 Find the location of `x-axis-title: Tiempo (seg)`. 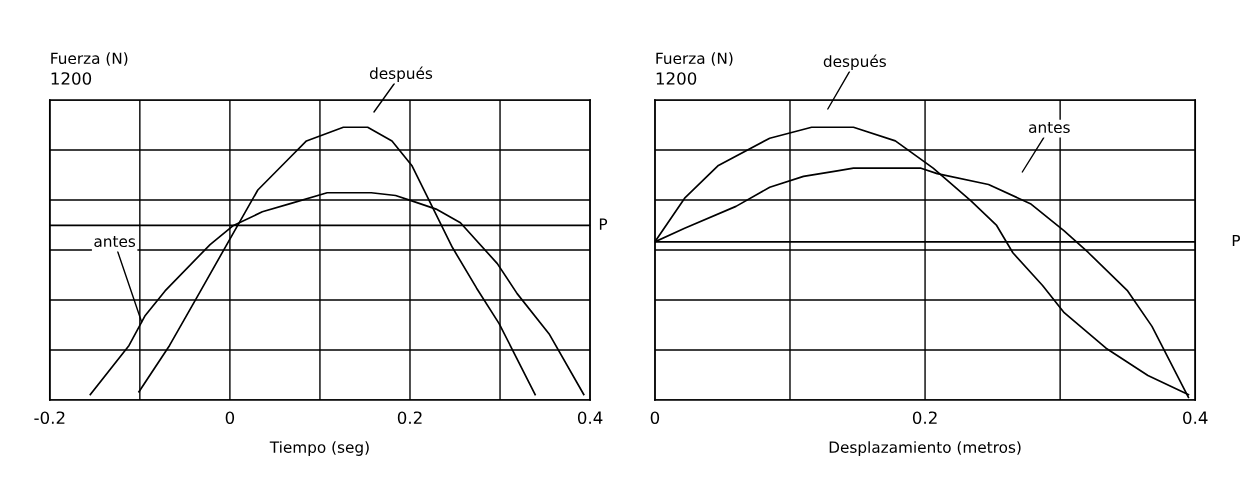

x-axis-title: Tiempo (seg) is located at coordinates (319, 448).